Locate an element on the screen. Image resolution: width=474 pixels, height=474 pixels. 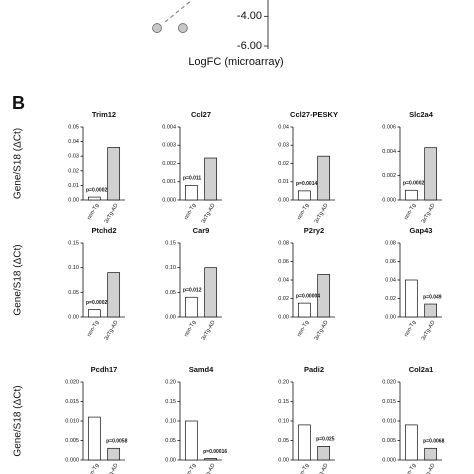
chart-title: Pcdh17 is located at coordinates (104, 369).